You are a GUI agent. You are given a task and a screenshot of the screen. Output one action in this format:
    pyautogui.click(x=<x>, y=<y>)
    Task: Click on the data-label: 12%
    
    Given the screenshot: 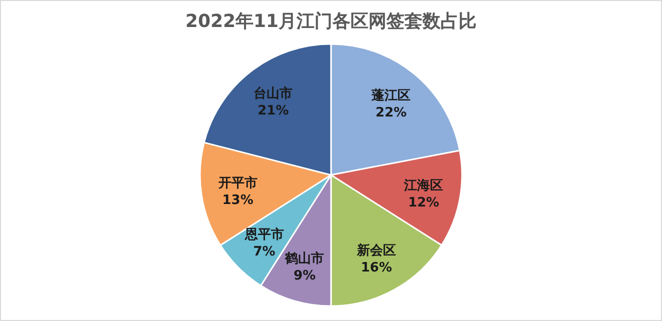 What is the action you would take?
    pyautogui.click(x=424, y=203)
    